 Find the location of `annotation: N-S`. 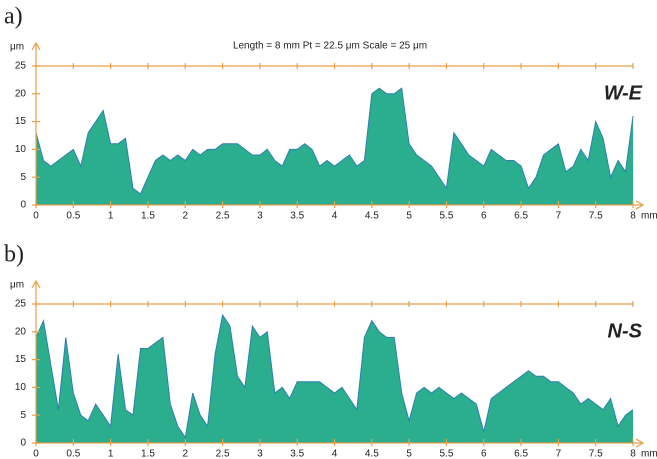

annotation: N-S is located at coordinates (625, 331).